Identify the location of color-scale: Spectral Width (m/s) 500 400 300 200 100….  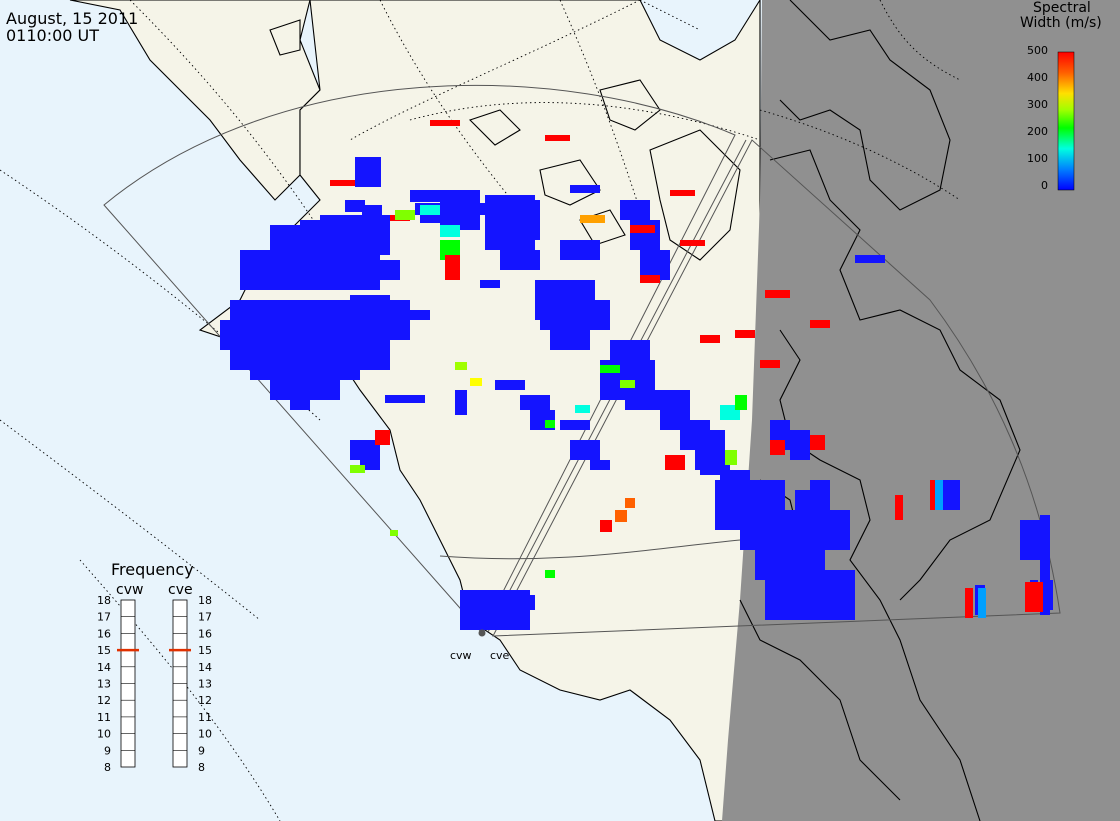
(1061, 96).